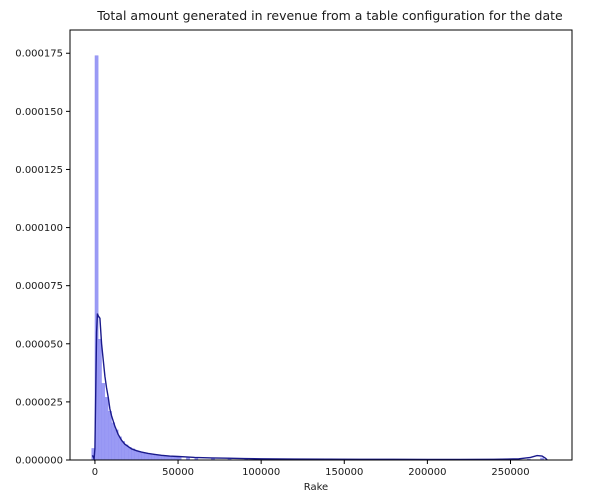 The width and height of the screenshot is (600, 497). Describe the element at coordinates (261, 472) in the screenshot. I see `x-tick-label: 100000` at that location.